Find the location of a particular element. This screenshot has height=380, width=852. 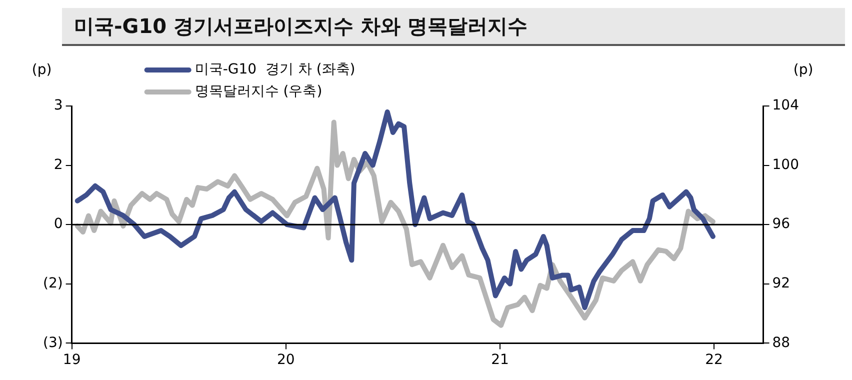

x-tick-label: 20 is located at coordinates (285, 360).